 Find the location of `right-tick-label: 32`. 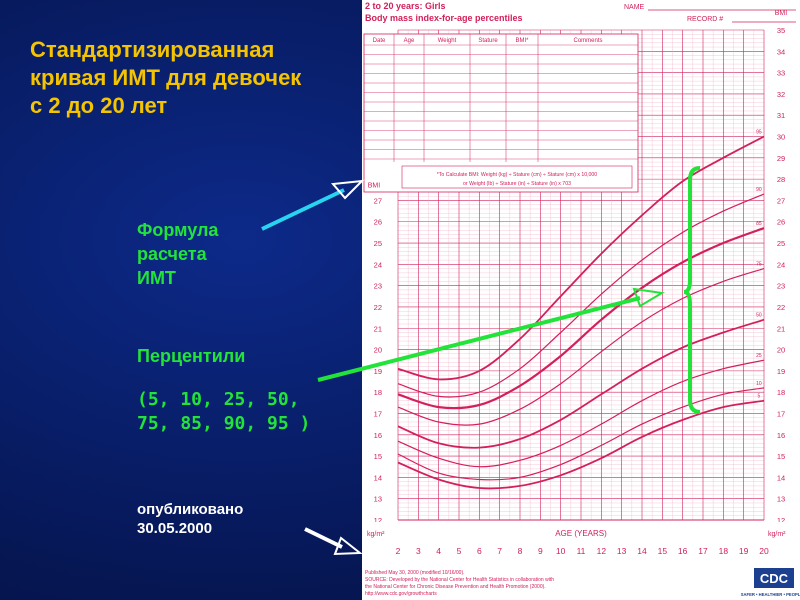

right-tick-label: 32 is located at coordinates (781, 94).